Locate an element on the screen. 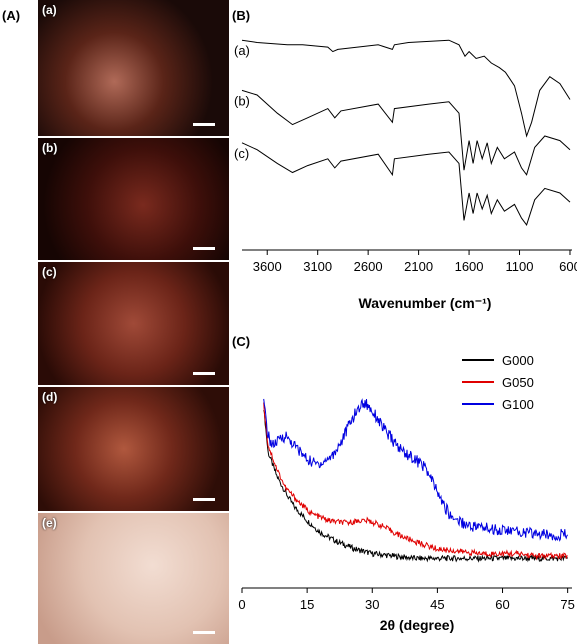 Image resolution: width=585 pixels, height=644 pixels. sample-photo: (a) is located at coordinates (133, 68).